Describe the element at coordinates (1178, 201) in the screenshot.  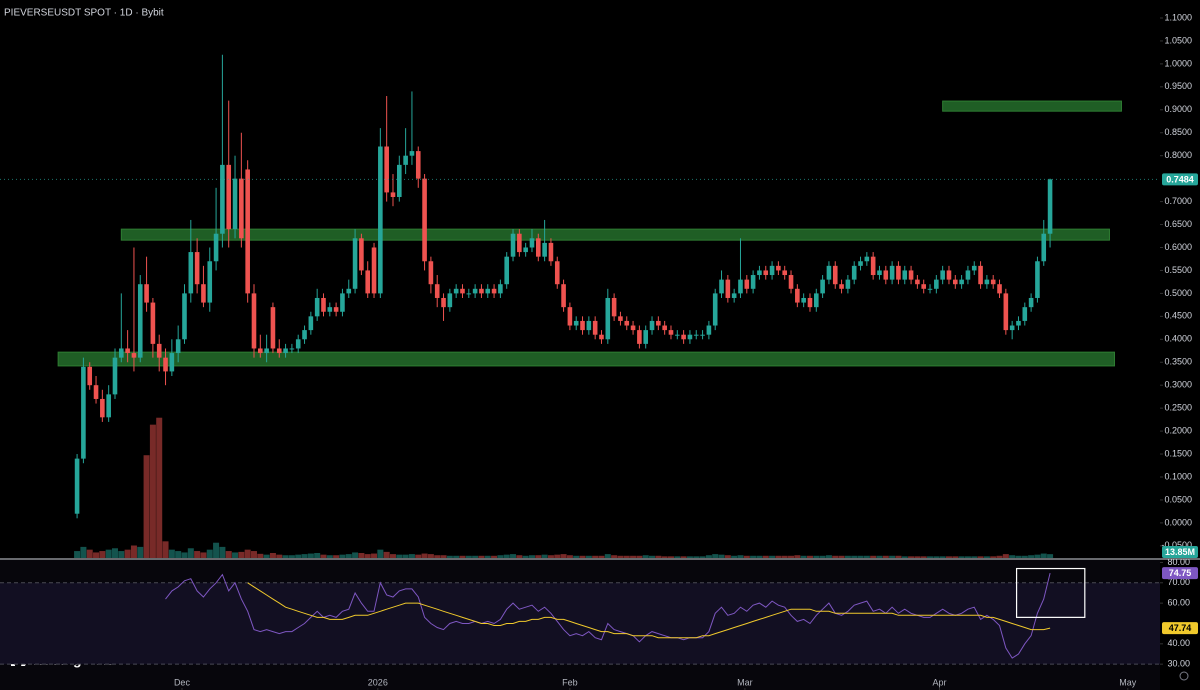
I see `y-tick-label: 0.7000` at that location.